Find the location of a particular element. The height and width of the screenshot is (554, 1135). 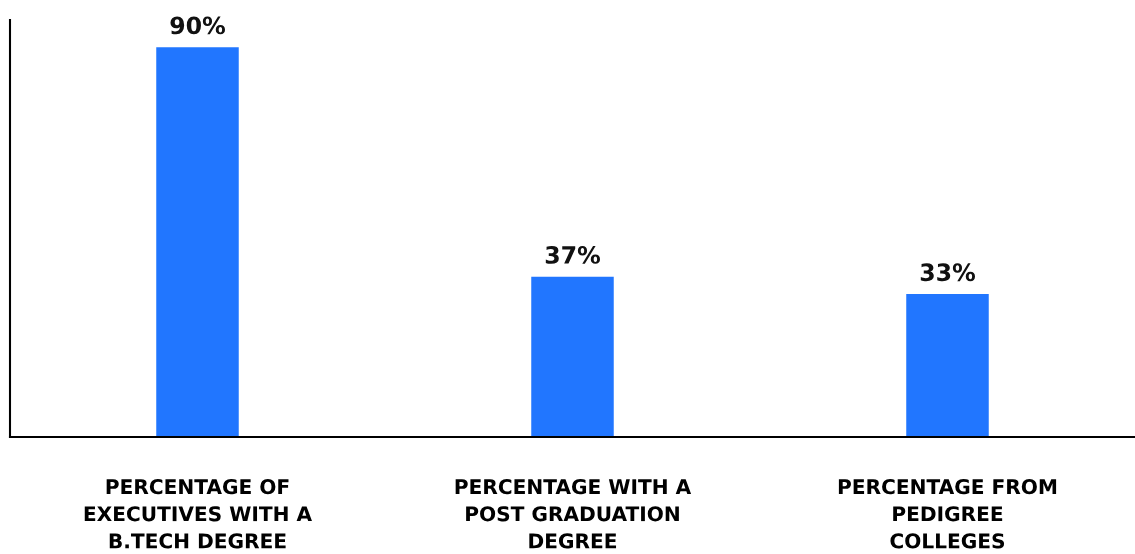

data-label: 33% is located at coordinates (948, 272).